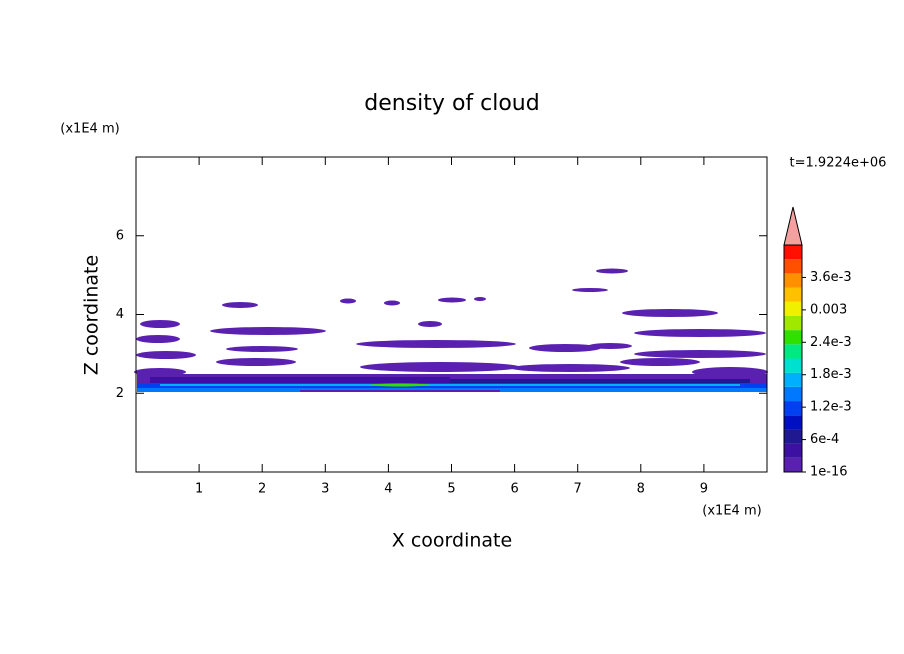 The image size is (904, 654). I want to click on chart-title: density of cloud, so click(451, 103).